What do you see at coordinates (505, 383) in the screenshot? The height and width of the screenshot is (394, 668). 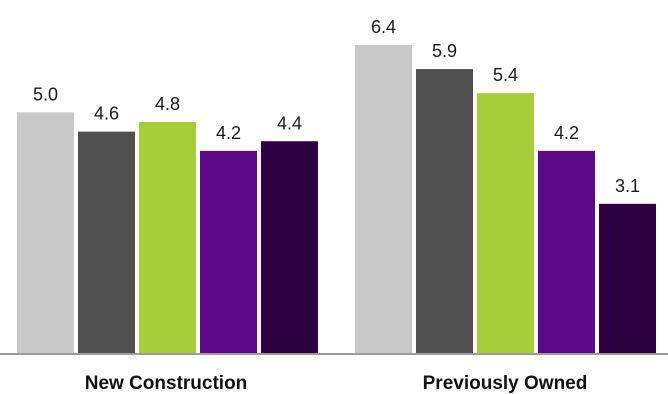 I see `category-label-previously-owned: Previously Owned` at bounding box center [505, 383].